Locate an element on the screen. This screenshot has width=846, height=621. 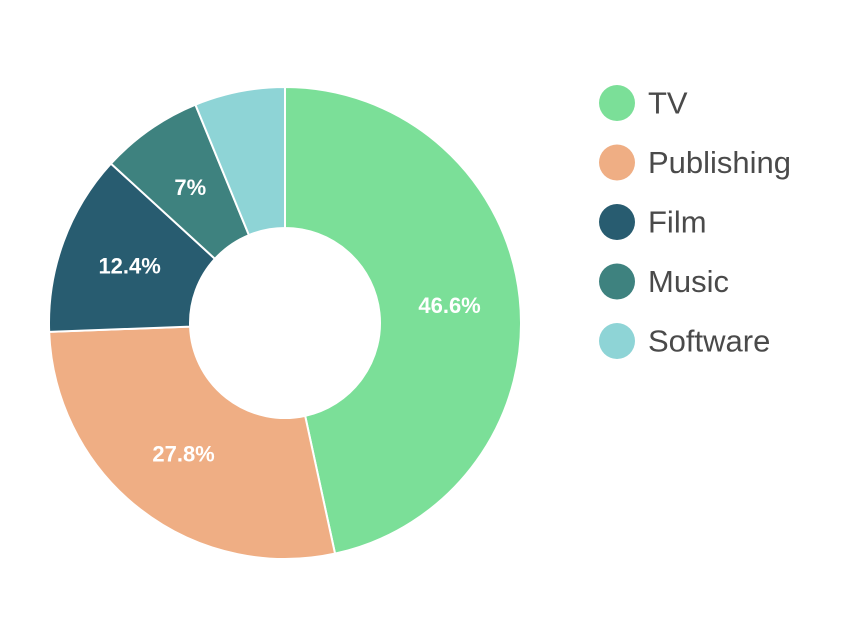
slice-publishing is located at coordinates (192, 442).